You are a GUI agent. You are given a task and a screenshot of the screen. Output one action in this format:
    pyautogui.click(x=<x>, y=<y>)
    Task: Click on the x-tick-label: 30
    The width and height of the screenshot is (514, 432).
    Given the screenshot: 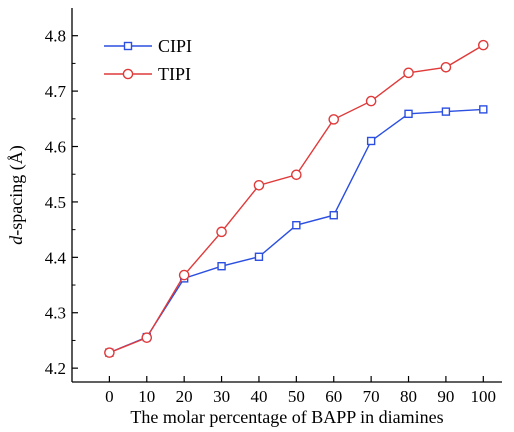 What is the action you would take?
    pyautogui.click(x=221, y=396)
    